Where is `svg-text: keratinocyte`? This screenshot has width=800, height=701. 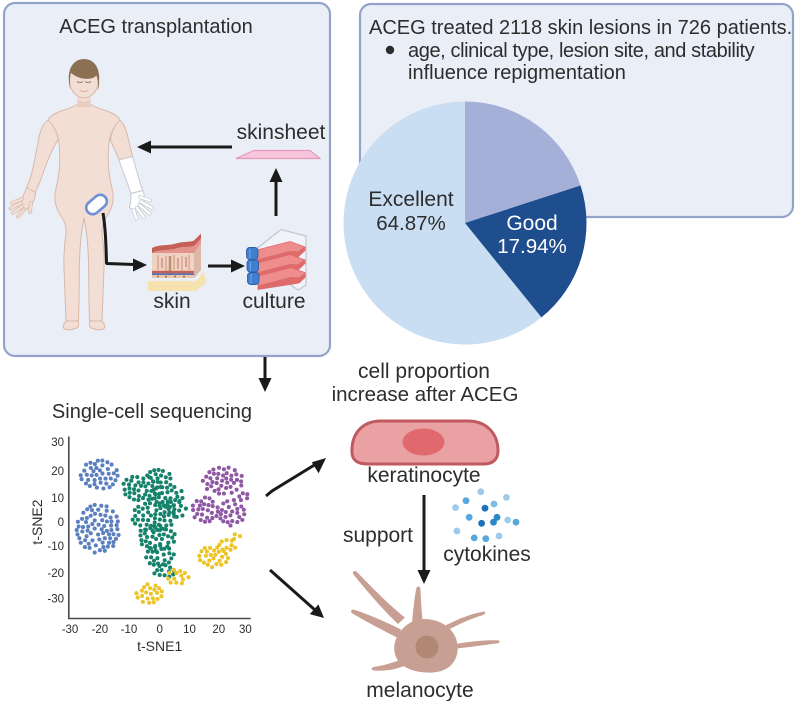 svg-text: keratinocyte is located at coordinates (423, 475).